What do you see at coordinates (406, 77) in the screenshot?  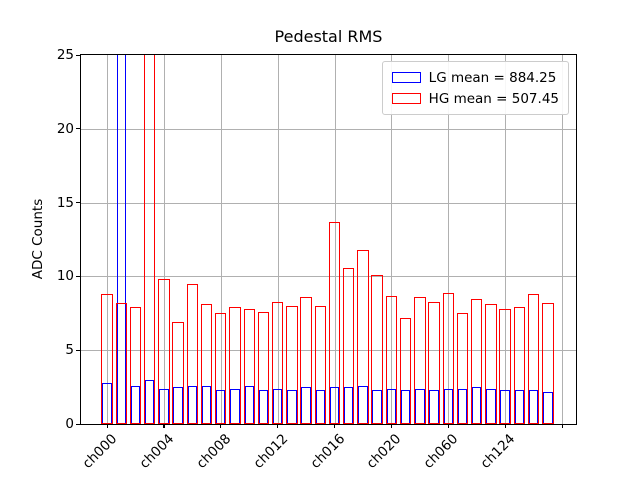 I see `lg-swatch` at bounding box center [406, 77].